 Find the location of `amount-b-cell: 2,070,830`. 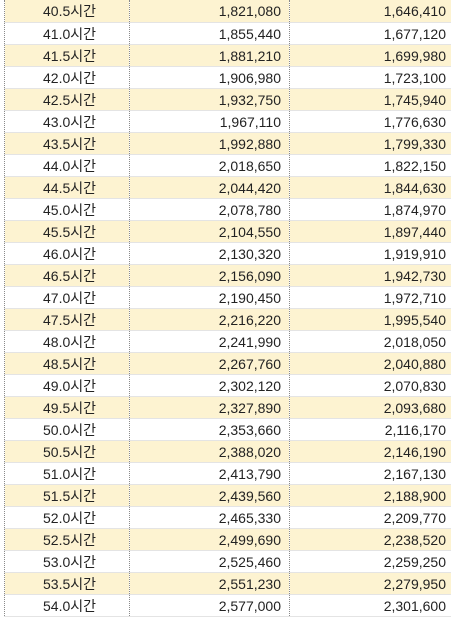

amount-b-cell: 2,070,830 is located at coordinates (370, 385).